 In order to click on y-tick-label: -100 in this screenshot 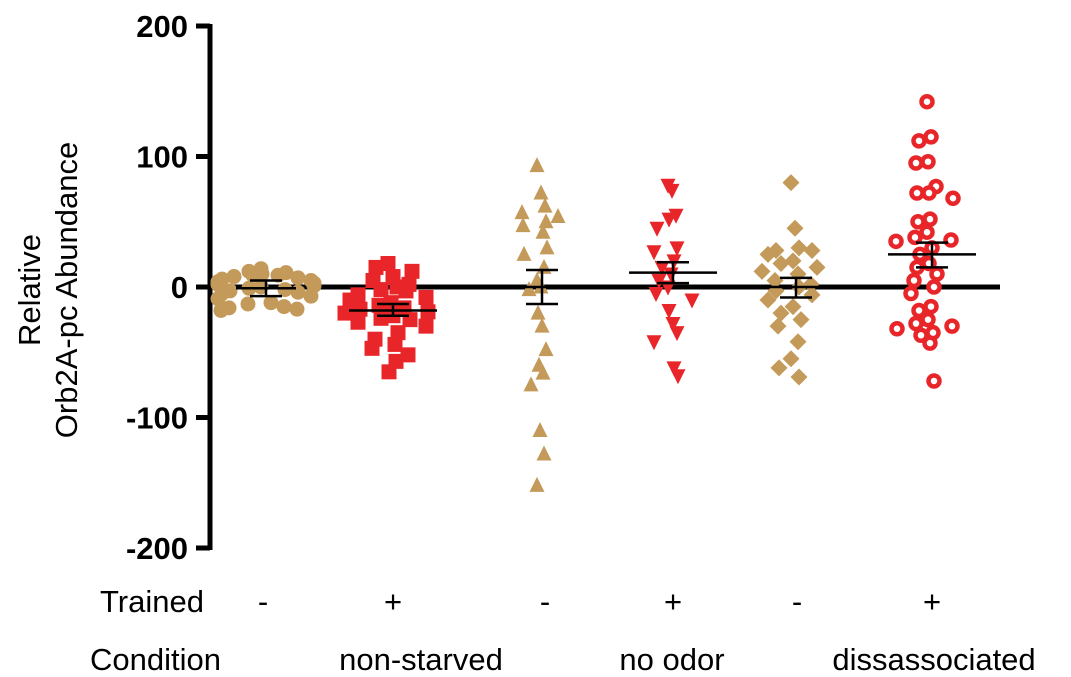, I will do `click(157, 418)`.